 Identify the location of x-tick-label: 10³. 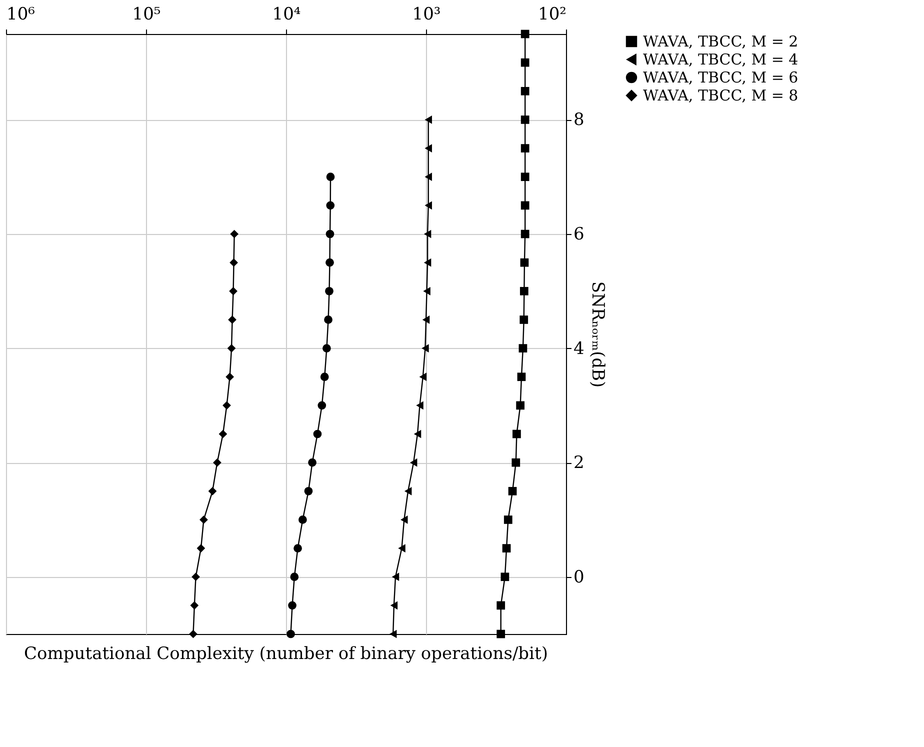
(426, 14).